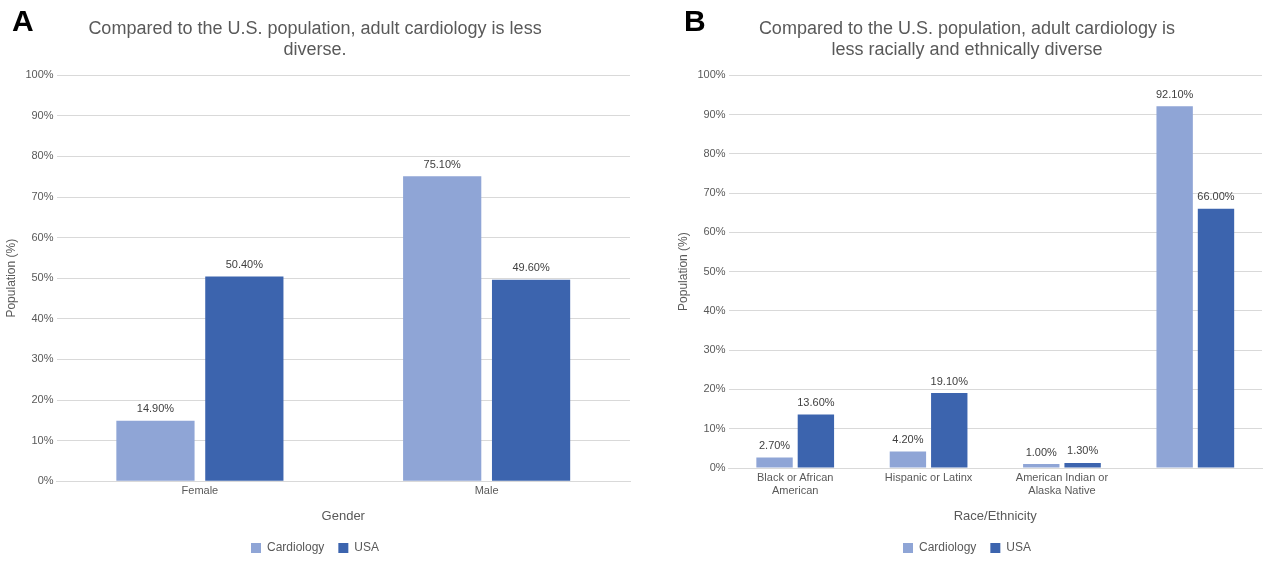  Describe the element at coordinates (967, 38) in the screenshot. I see `chart-title: Compared to the U.S. population, adult cardiology is less racially and ethnically diverse` at that location.